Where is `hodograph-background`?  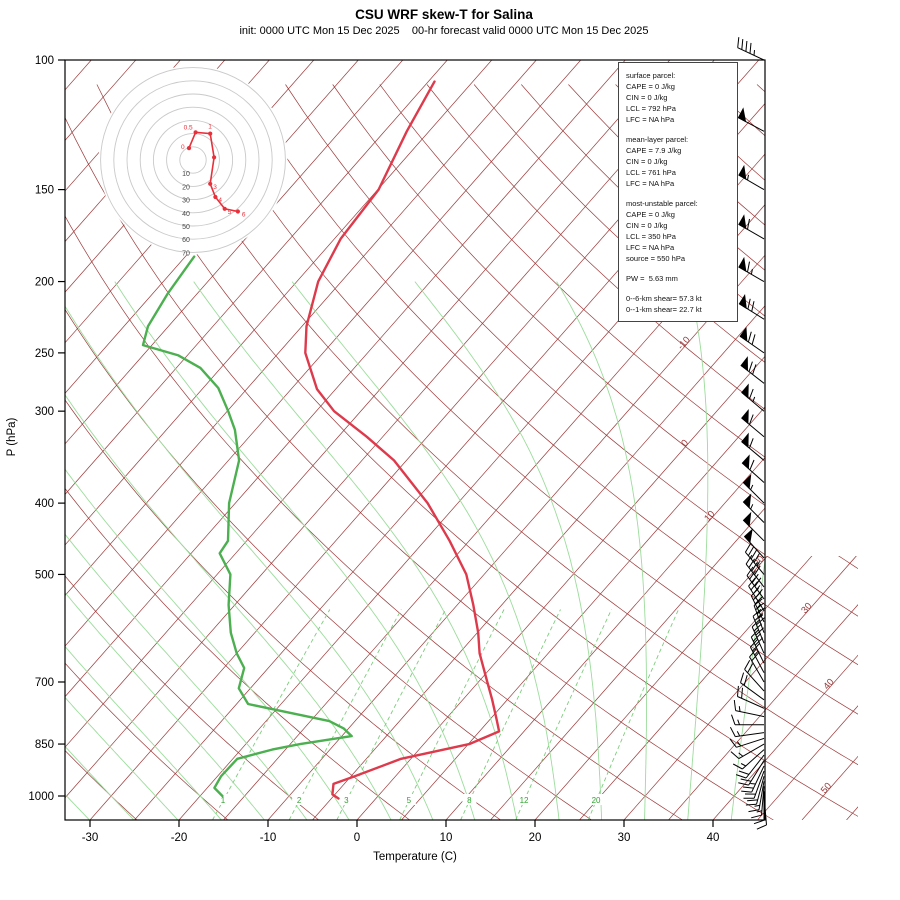
hodograph-background is located at coordinates (193, 160).